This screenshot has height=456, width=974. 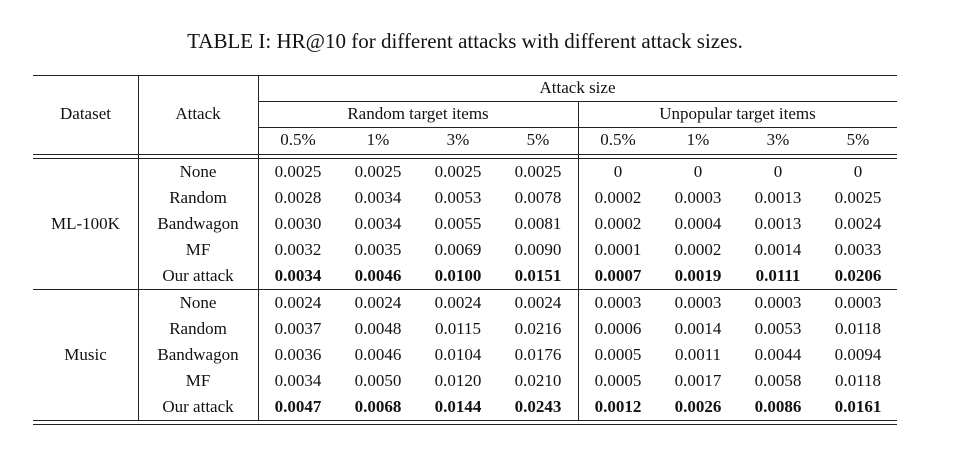 I want to click on table-cell: 0.0058, so click(x=778, y=380).